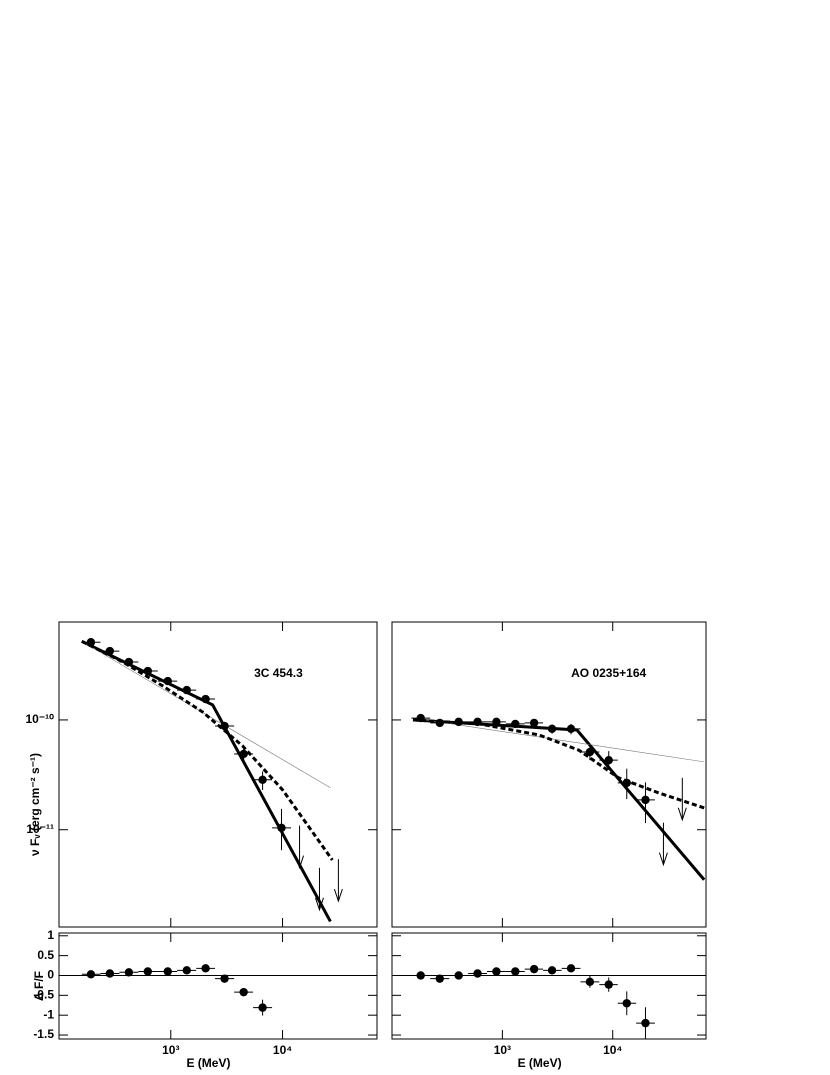 This screenshot has height=1075, width=830. I want to click on y-tick-label: 0, so click(50, 975).